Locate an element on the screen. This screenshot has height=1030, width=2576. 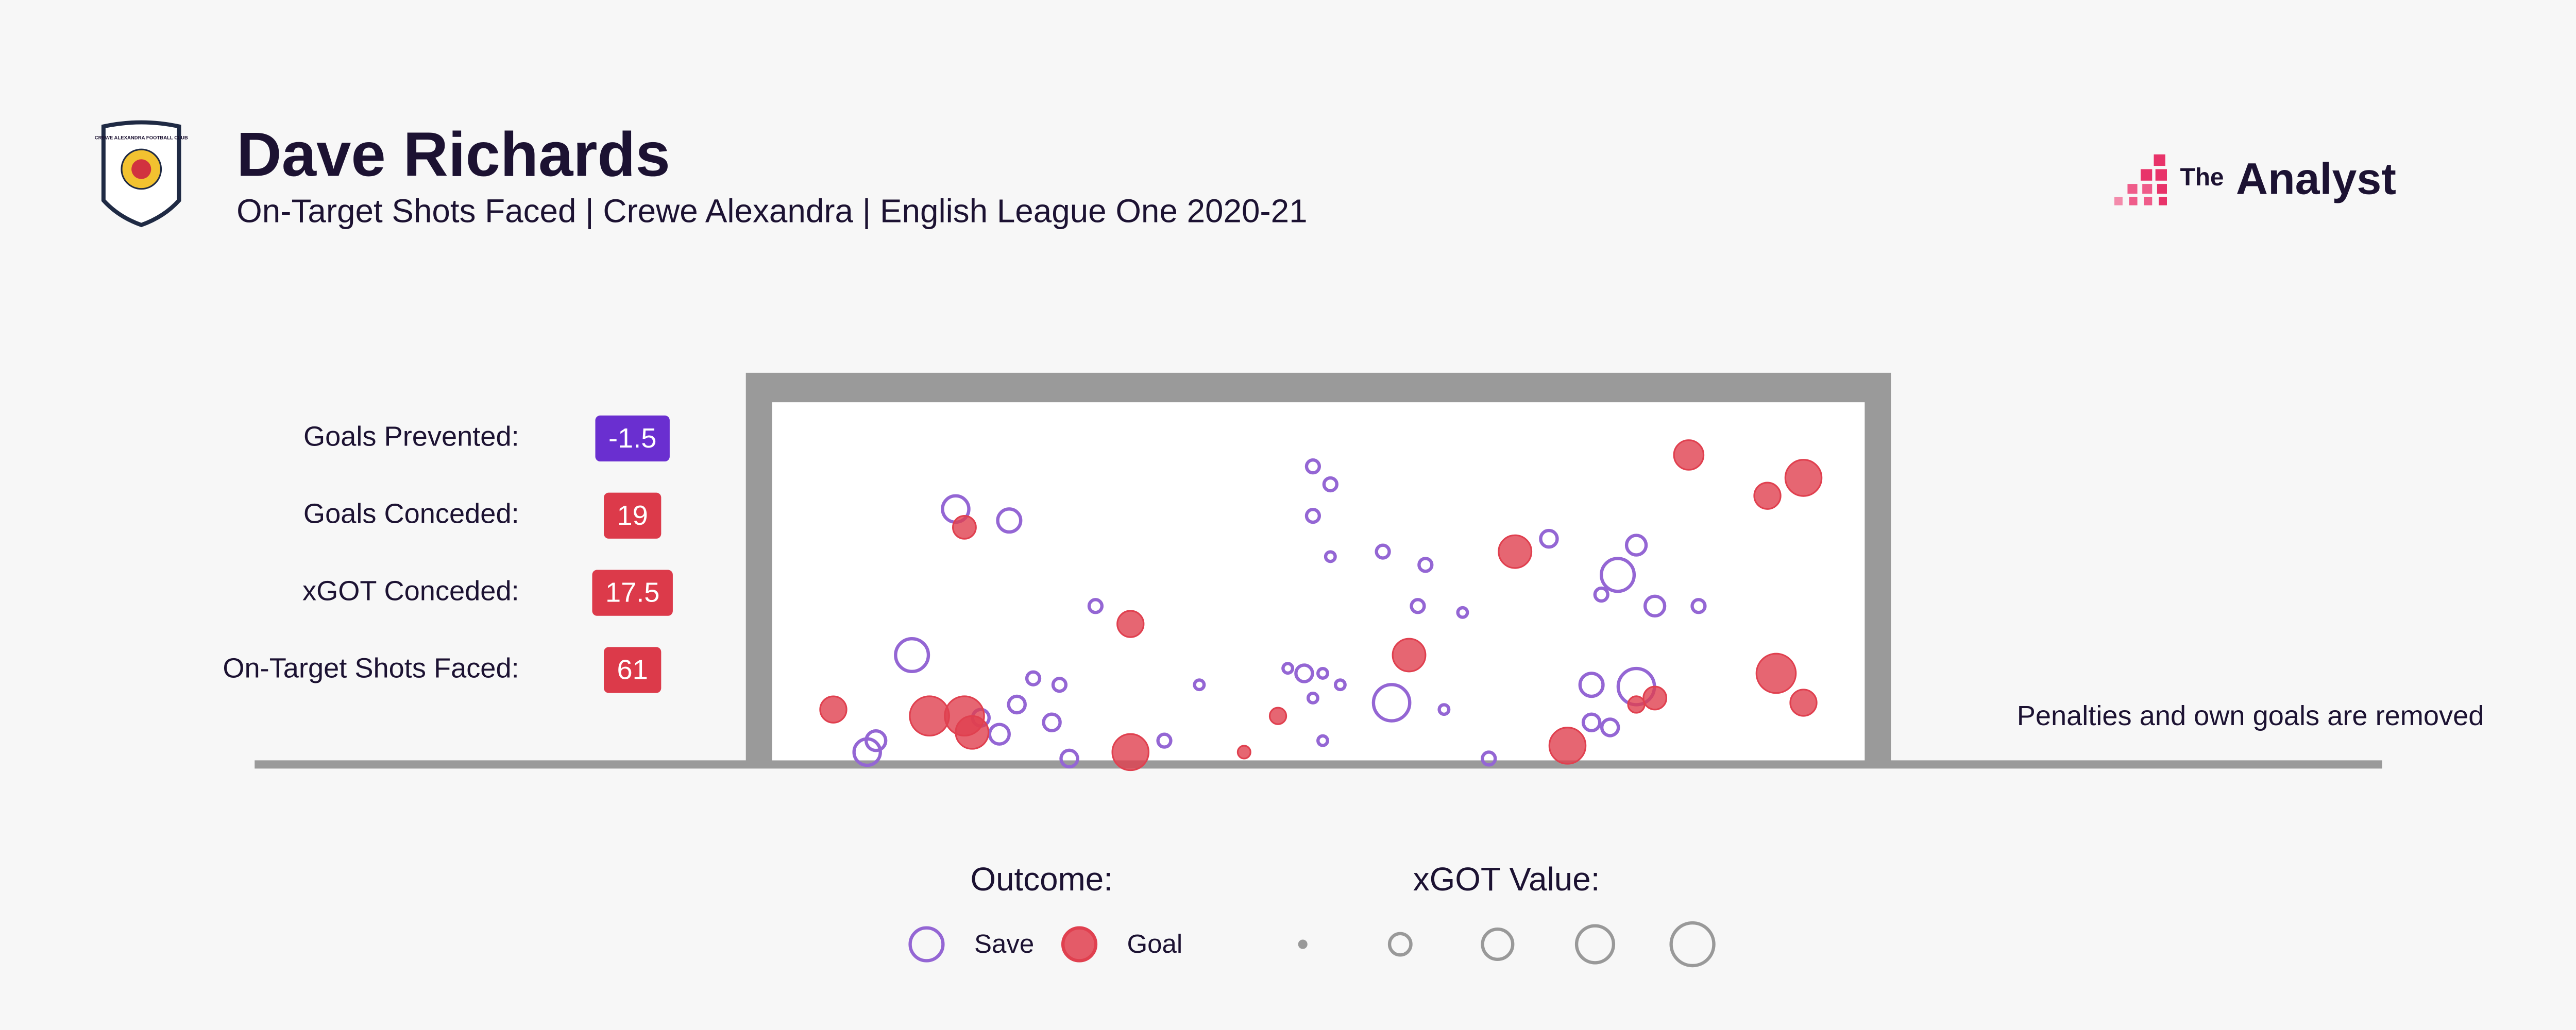
stat-value: 19 is located at coordinates (632, 515).